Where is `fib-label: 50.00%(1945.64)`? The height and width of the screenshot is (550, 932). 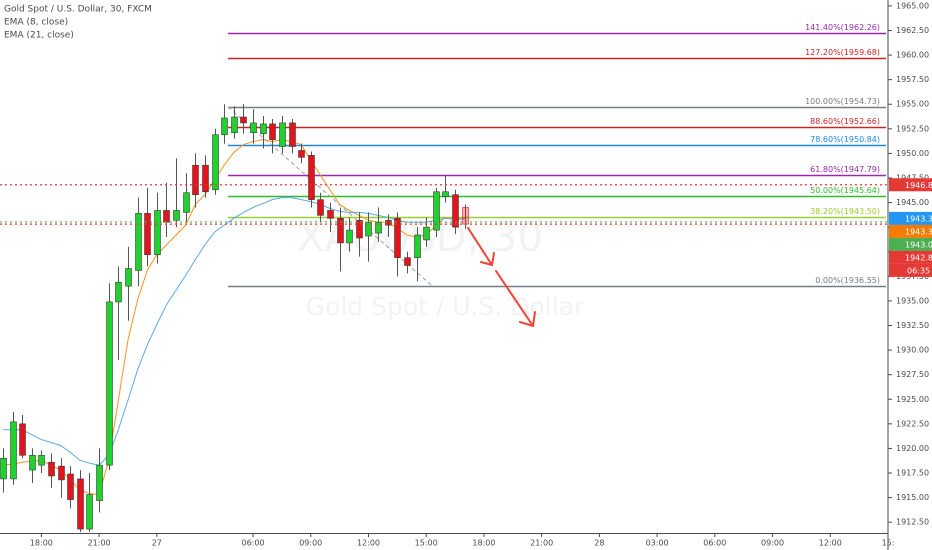
fib-label: 50.00%(1945.64) is located at coordinates (845, 190).